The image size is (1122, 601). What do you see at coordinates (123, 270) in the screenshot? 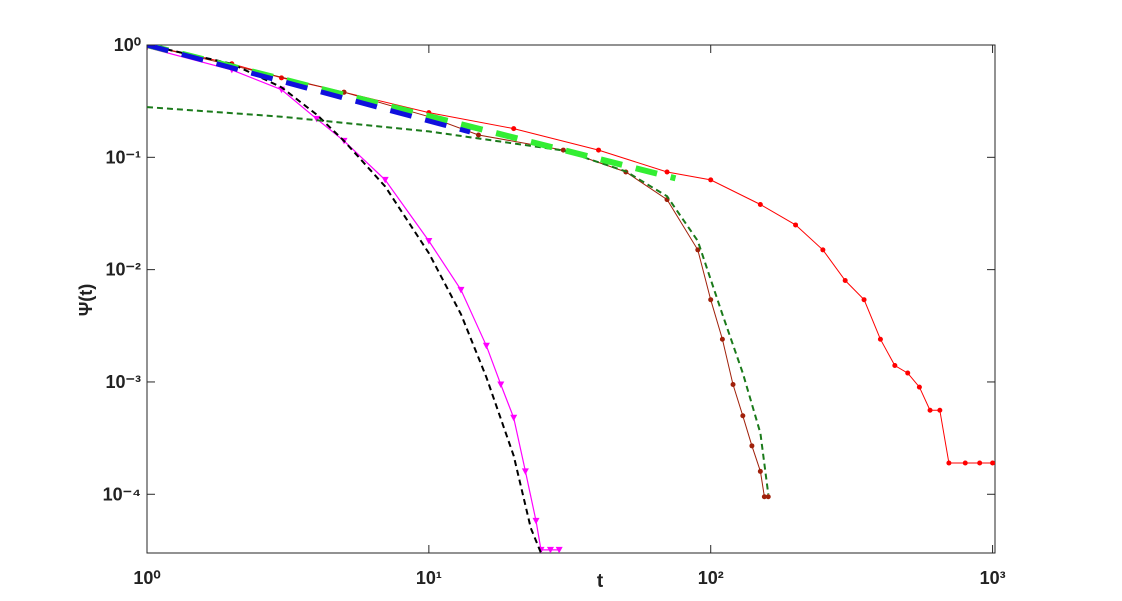
I see `y-tick-label: 10⁻²` at bounding box center [123, 270].